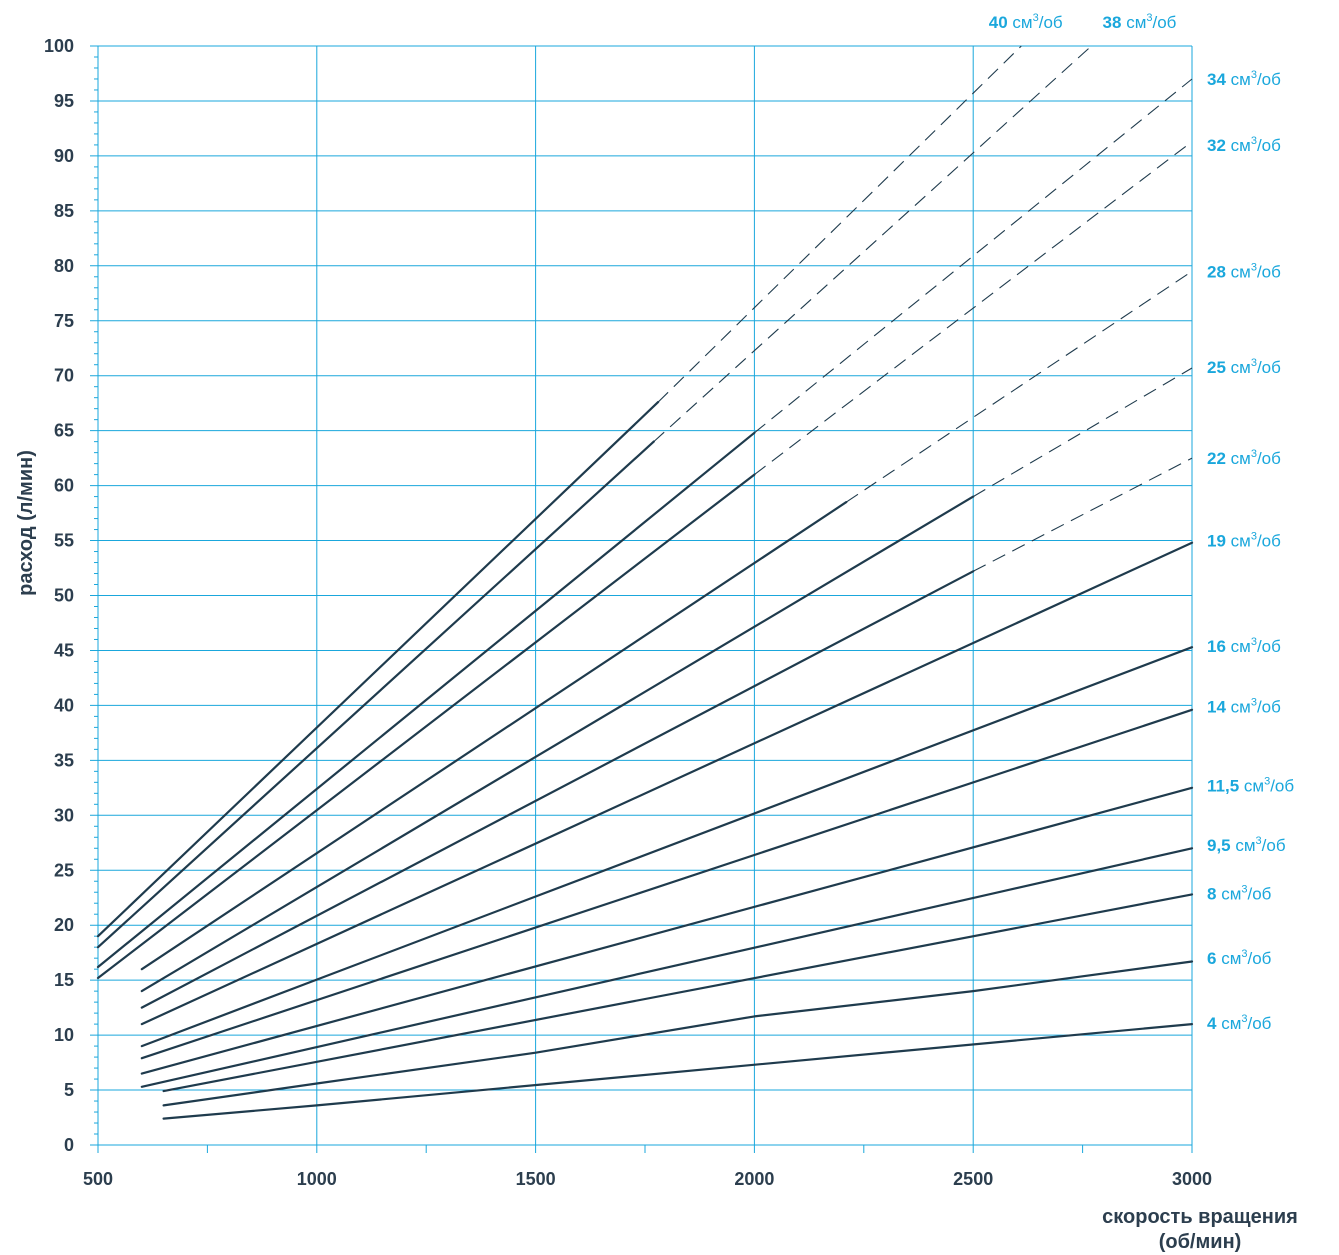  What do you see at coordinates (26, 523) in the screenshot?
I see `y-axis-title: расход (л/мин)` at bounding box center [26, 523].